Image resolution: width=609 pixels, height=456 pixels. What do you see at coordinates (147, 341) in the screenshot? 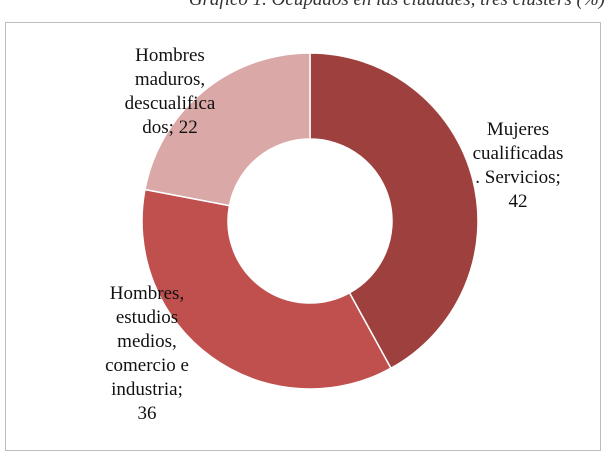
I see `slice-label-line: medios,` at bounding box center [147, 341].